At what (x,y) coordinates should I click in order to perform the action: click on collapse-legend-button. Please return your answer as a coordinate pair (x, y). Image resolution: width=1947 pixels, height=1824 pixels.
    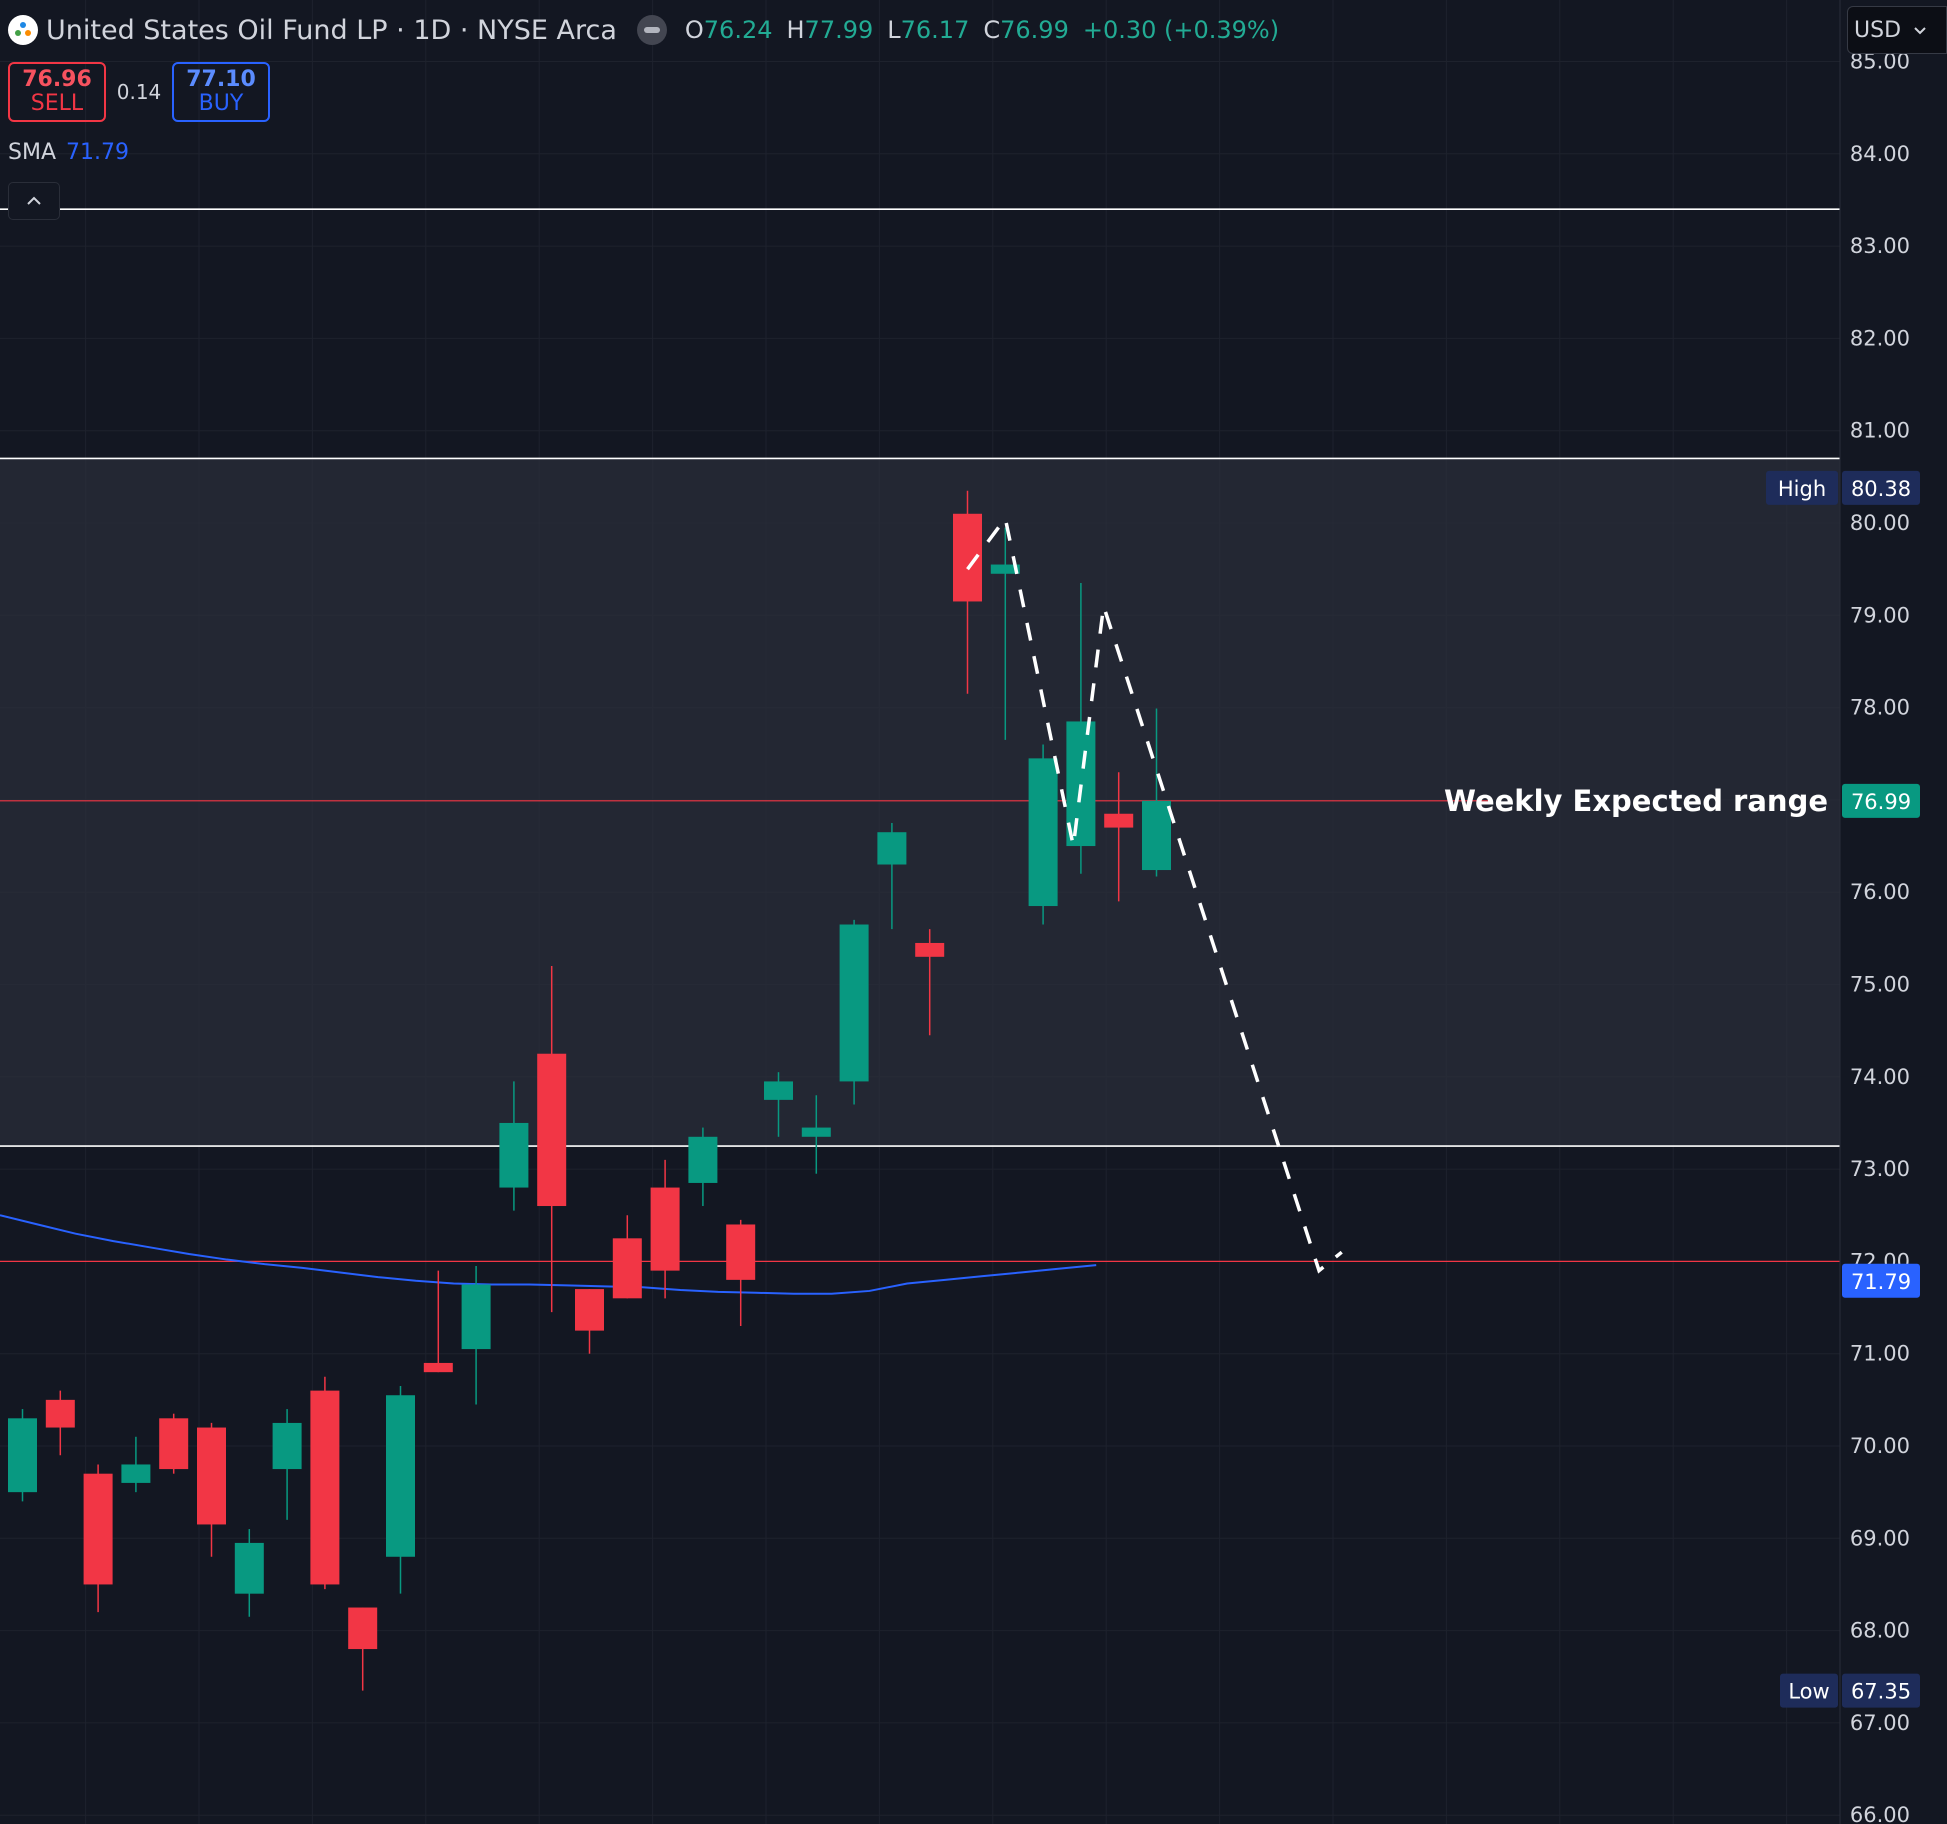
    Looking at the image, I should click on (34, 201).